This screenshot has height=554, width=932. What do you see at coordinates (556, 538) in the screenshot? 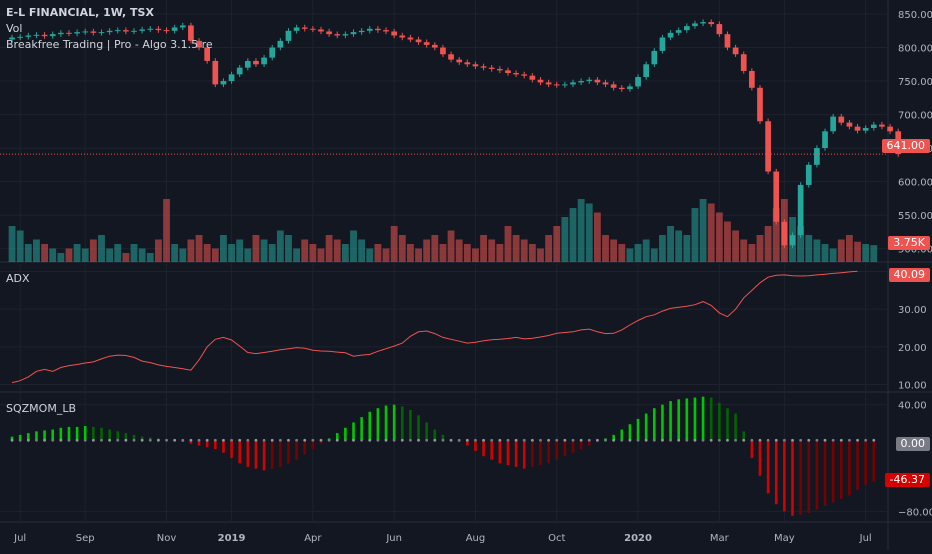
I see `x-tick-label: Oct` at bounding box center [556, 538].